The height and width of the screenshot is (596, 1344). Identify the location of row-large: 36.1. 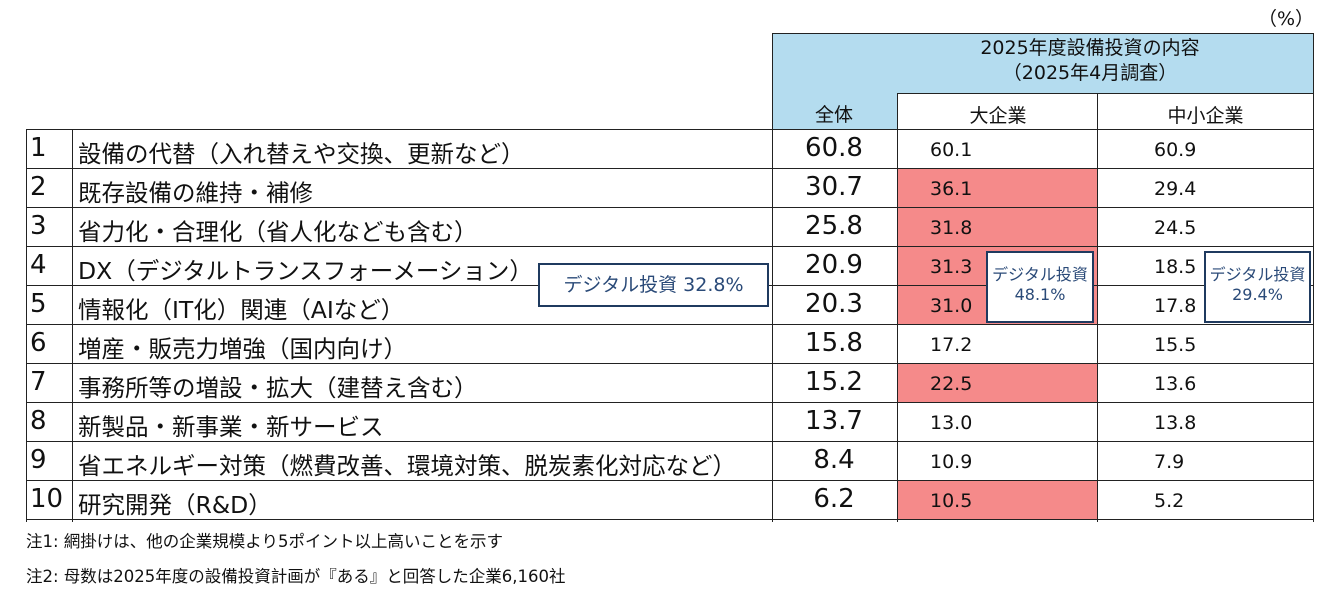
(951, 189).